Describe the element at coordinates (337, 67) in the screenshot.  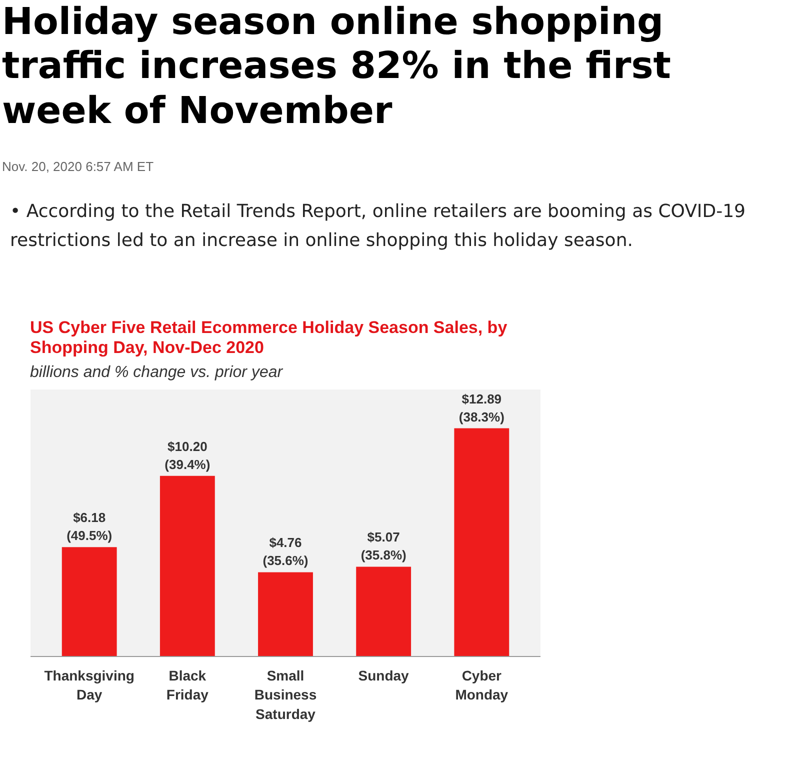
I see `text: Holiday season online shopping traffic increases 82% in the first week of November` at that location.